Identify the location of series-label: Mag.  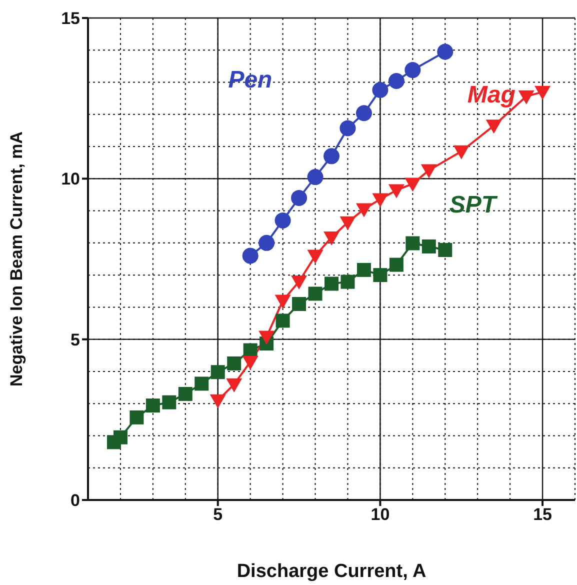
(491, 95).